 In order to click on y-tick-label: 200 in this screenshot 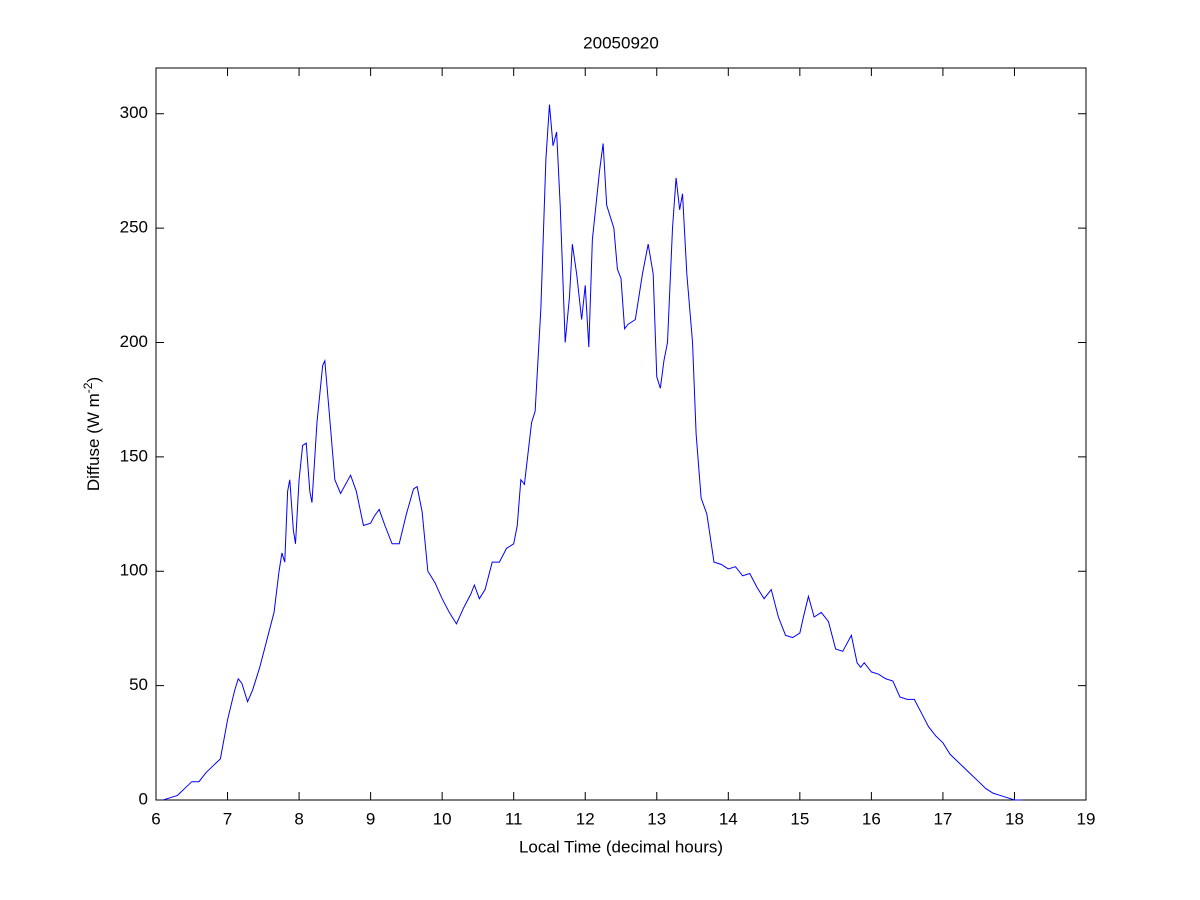, I will do `click(134, 341)`.